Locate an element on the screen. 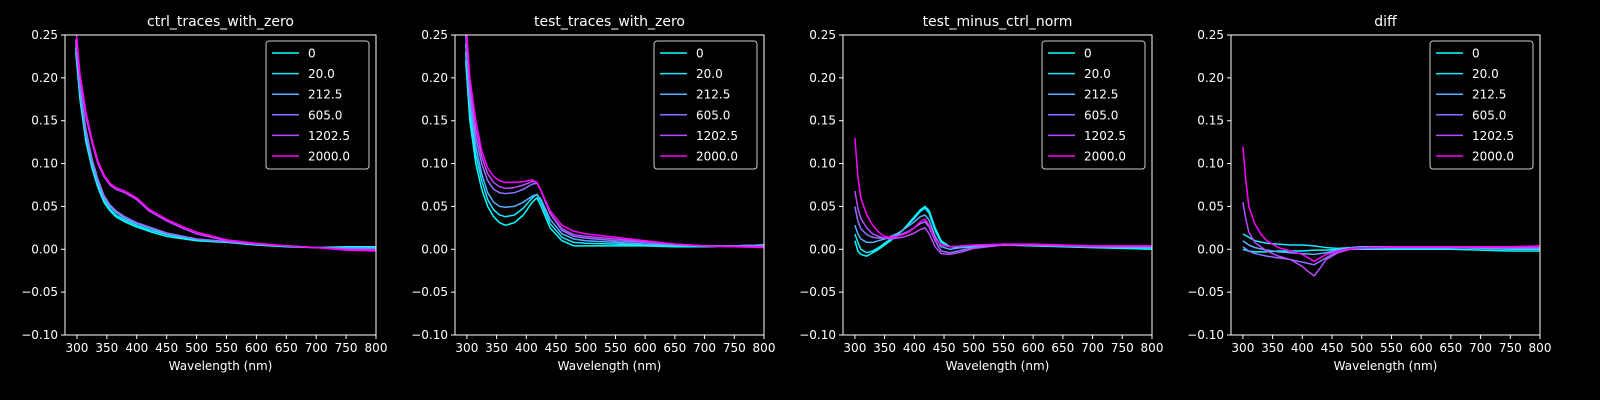 The image size is (1600, 400). subplot-title: diff is located at coordinates (1385, 22).